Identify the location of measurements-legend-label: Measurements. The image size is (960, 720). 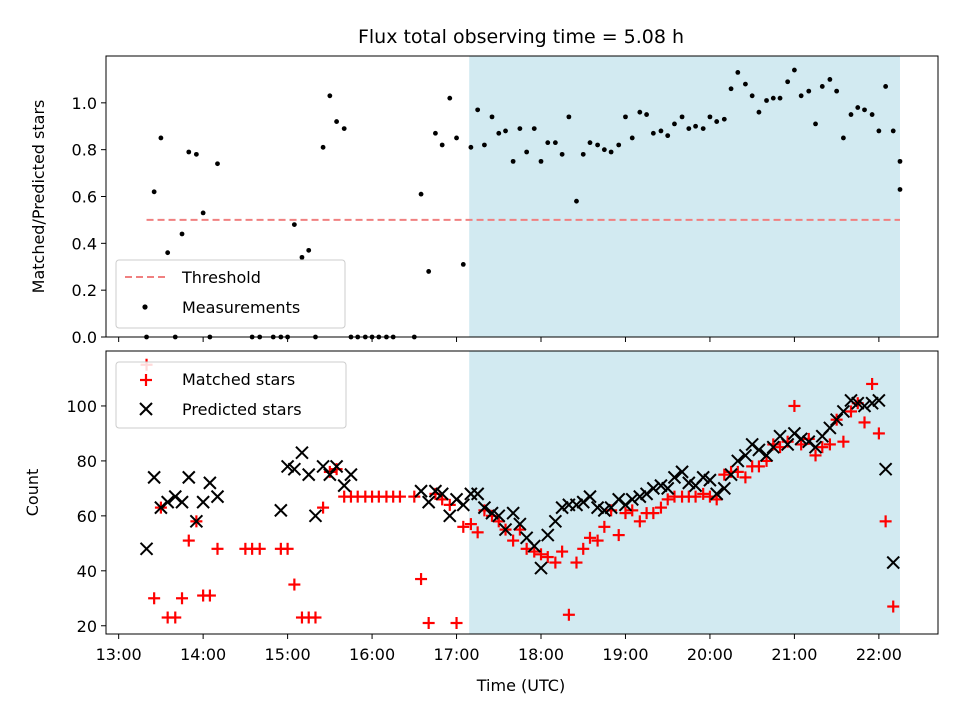
(241, 307).